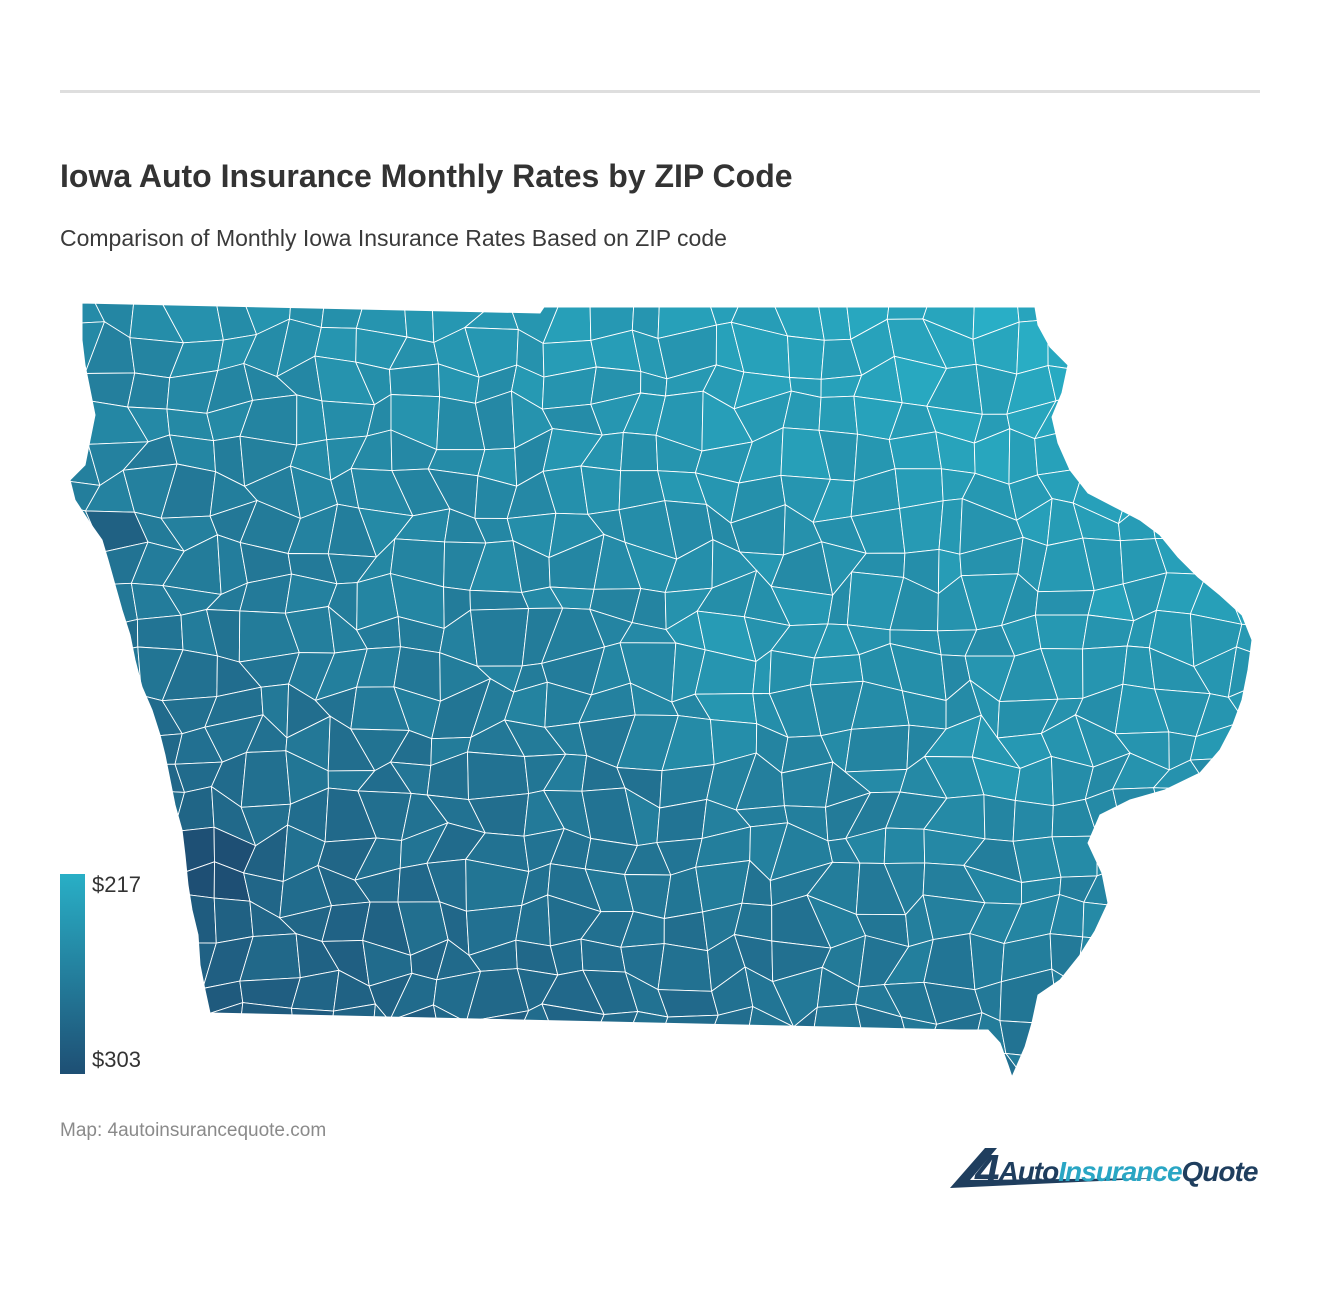 The width and height of the screenshot is (1320, 1298). I want to click on logo-quote: Quote, so click(1220, 1171).